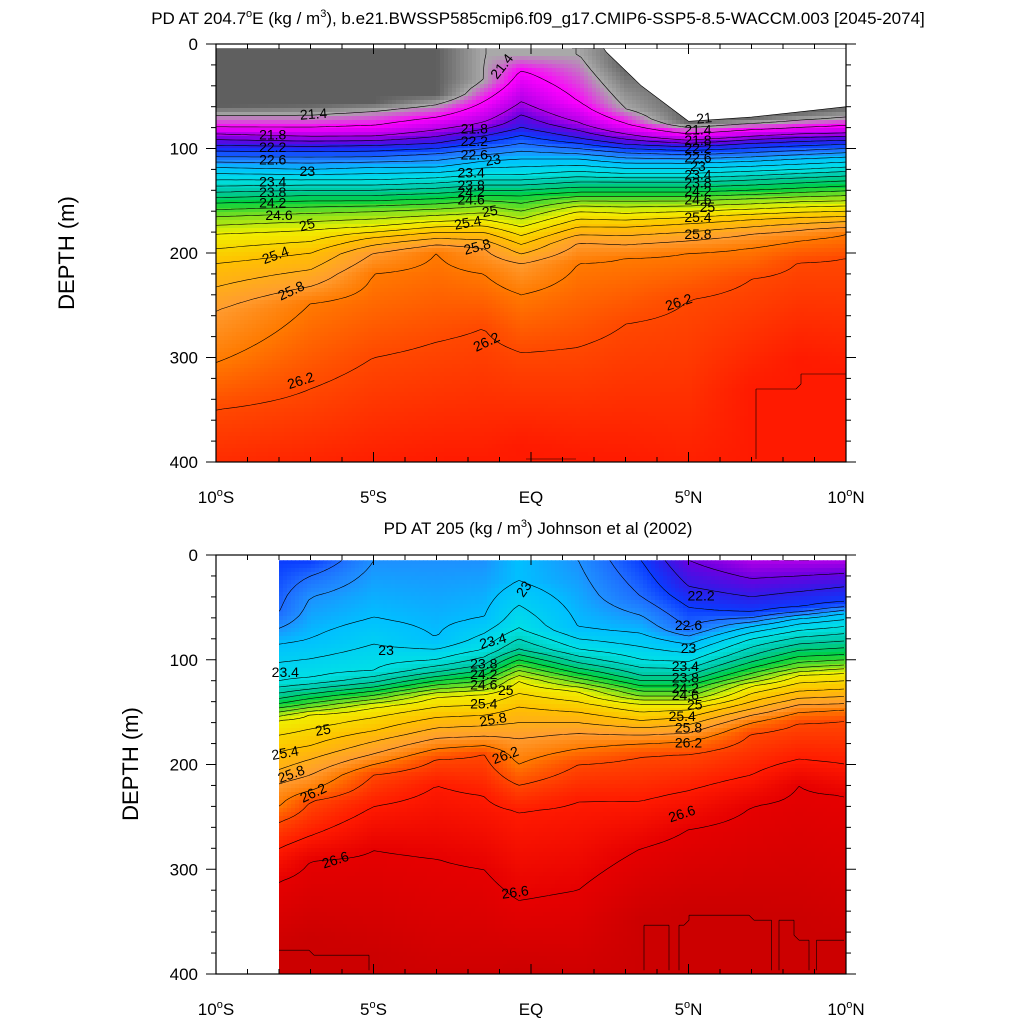  Describe the element at coordinates (704, 118) in the screenshot. I see `contour-label: 21` at that location.